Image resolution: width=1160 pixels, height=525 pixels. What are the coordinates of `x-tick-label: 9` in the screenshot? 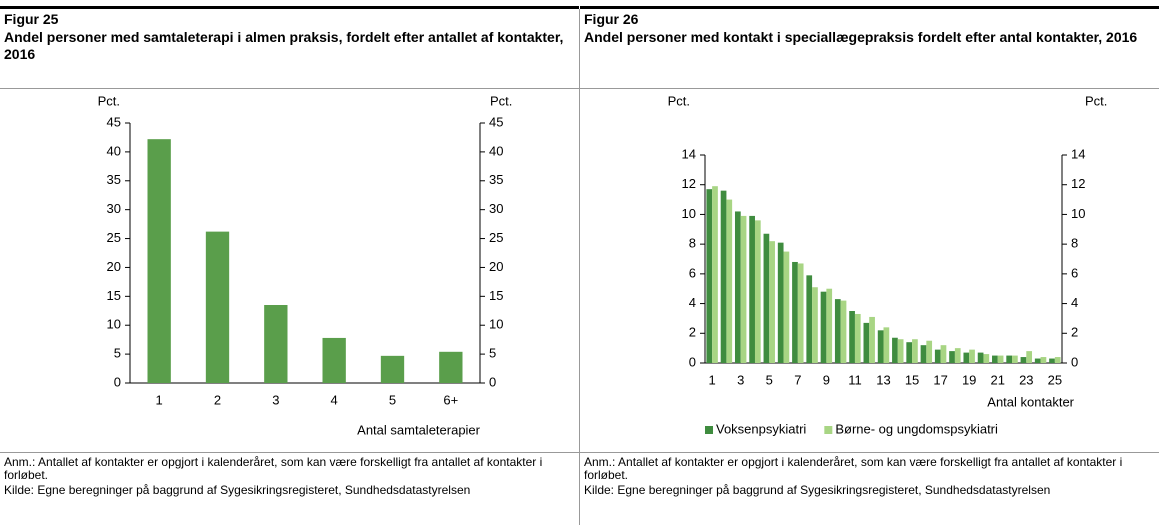 It's located at (826, 379).